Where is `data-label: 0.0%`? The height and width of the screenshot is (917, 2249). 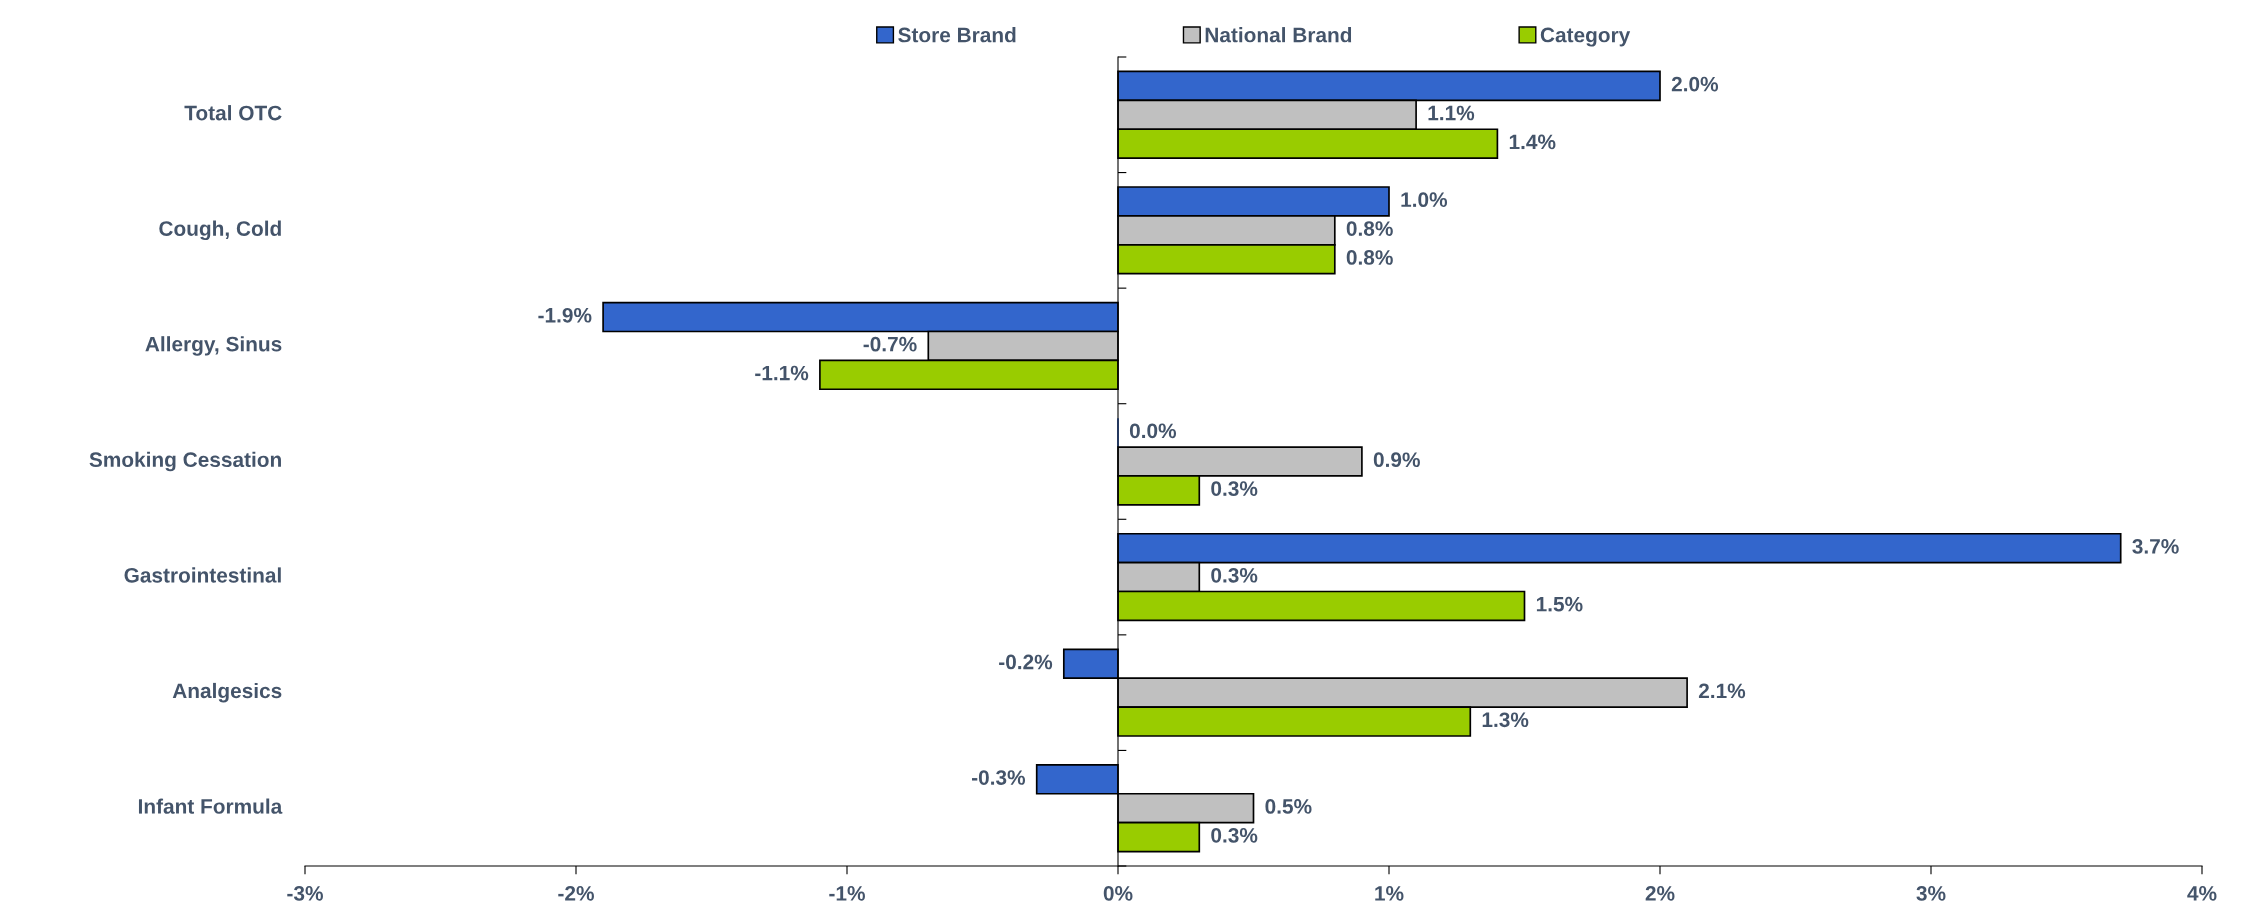
data-label: 0.0% is located at coordinates (1153, 431).